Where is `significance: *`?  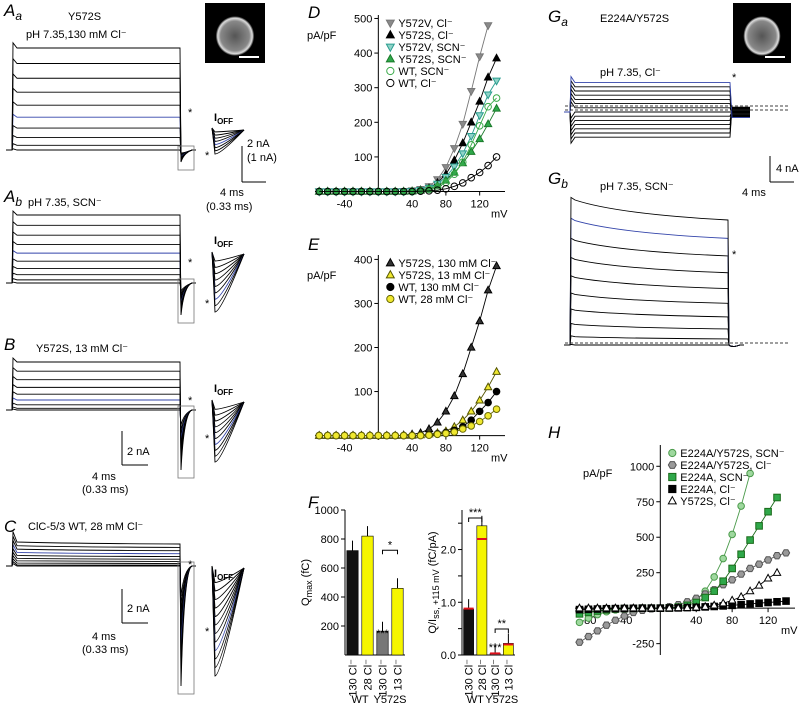
significance: * is located at coordinates (390, 545).